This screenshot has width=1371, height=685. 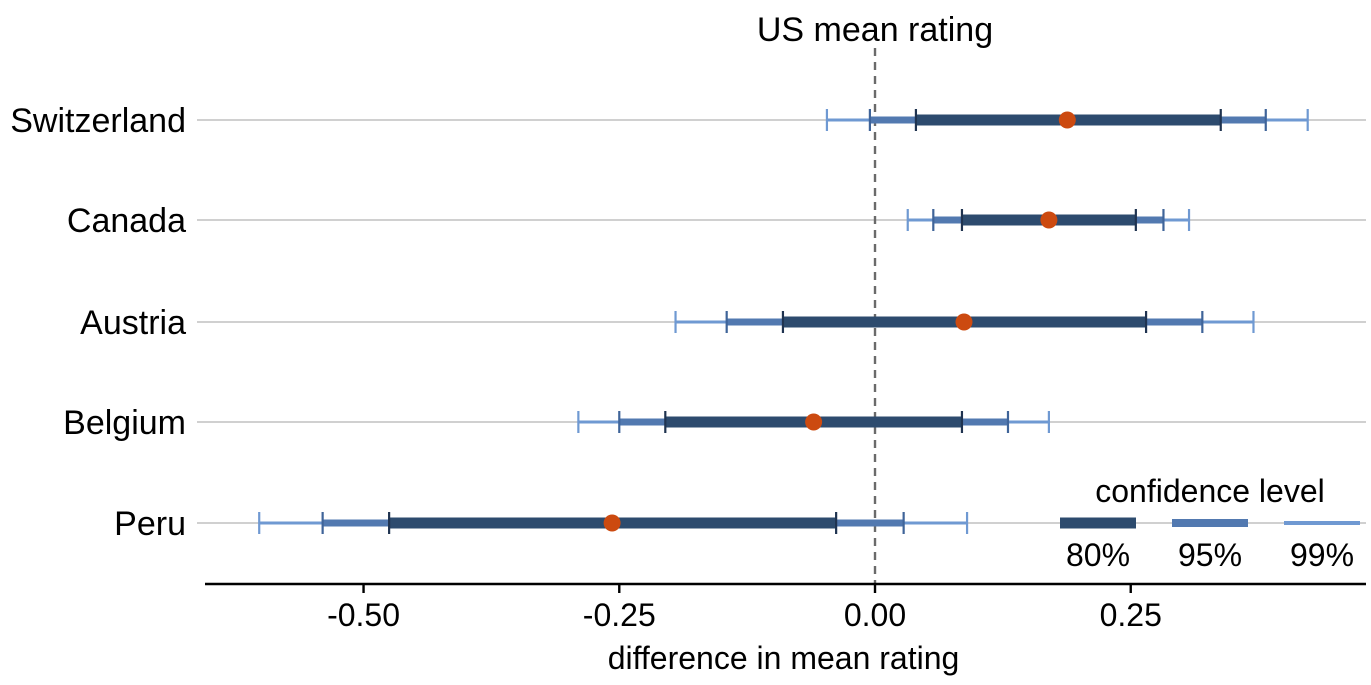 What do you see at coordinates (964, 322) in the screenshot?
I see `estimate-point-austria` at bounding box center [964, 322].